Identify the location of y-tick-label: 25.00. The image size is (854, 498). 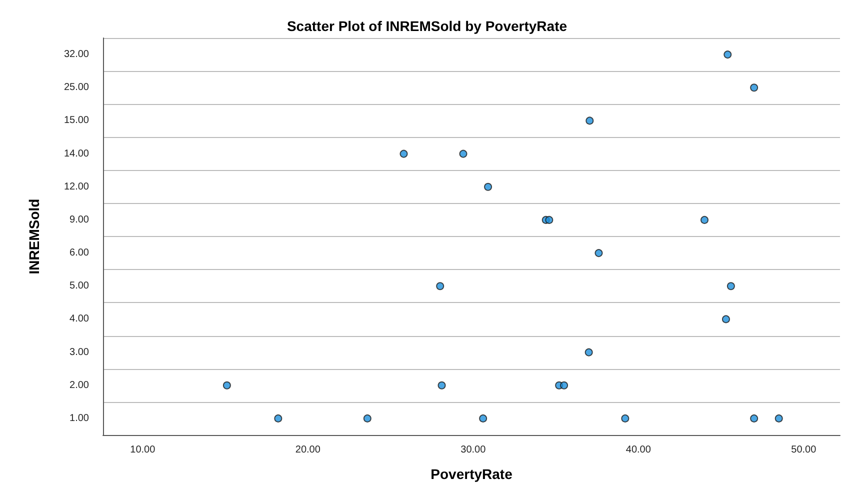
(77, 88).